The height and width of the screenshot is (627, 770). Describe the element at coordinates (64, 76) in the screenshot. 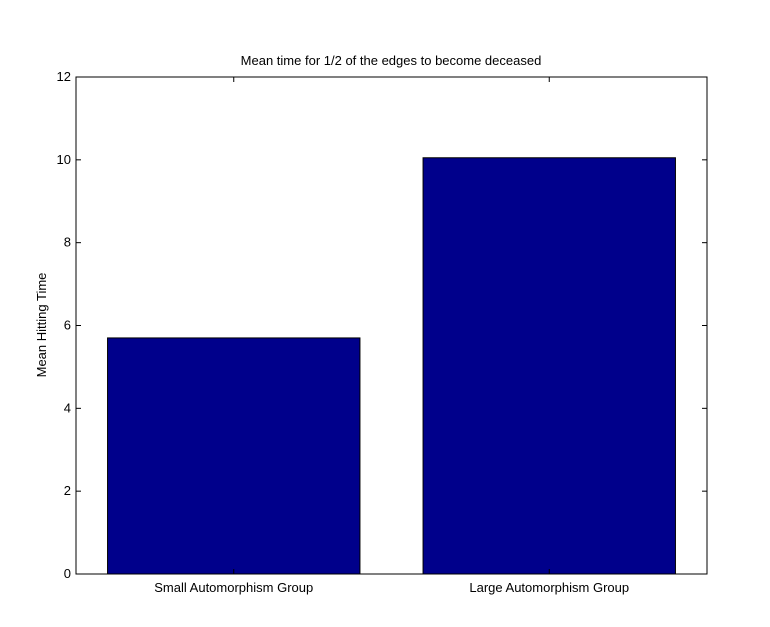

I see `y-tick-label: 12` at that location.